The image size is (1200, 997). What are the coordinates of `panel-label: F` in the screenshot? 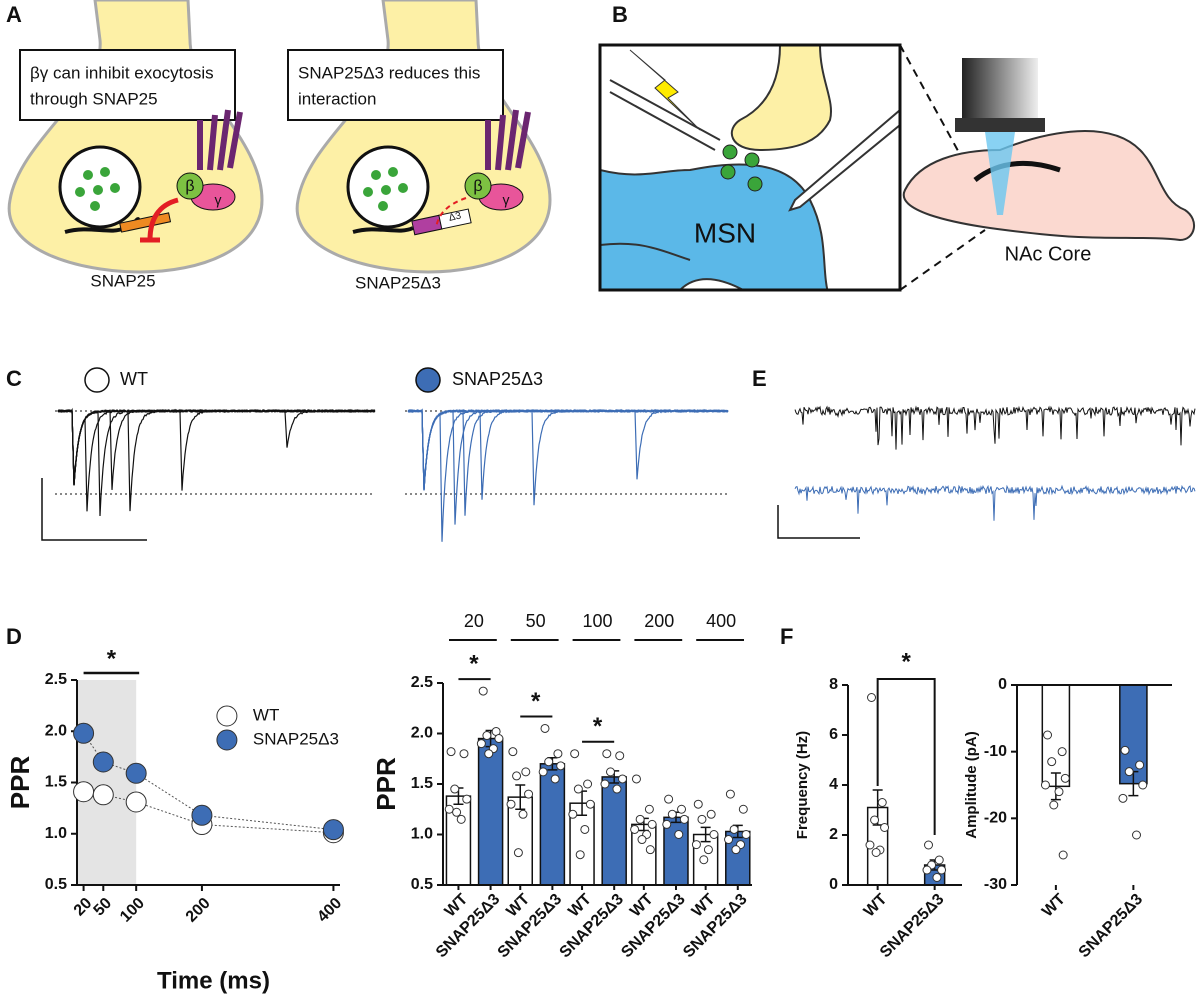 It's located at (786, 636).